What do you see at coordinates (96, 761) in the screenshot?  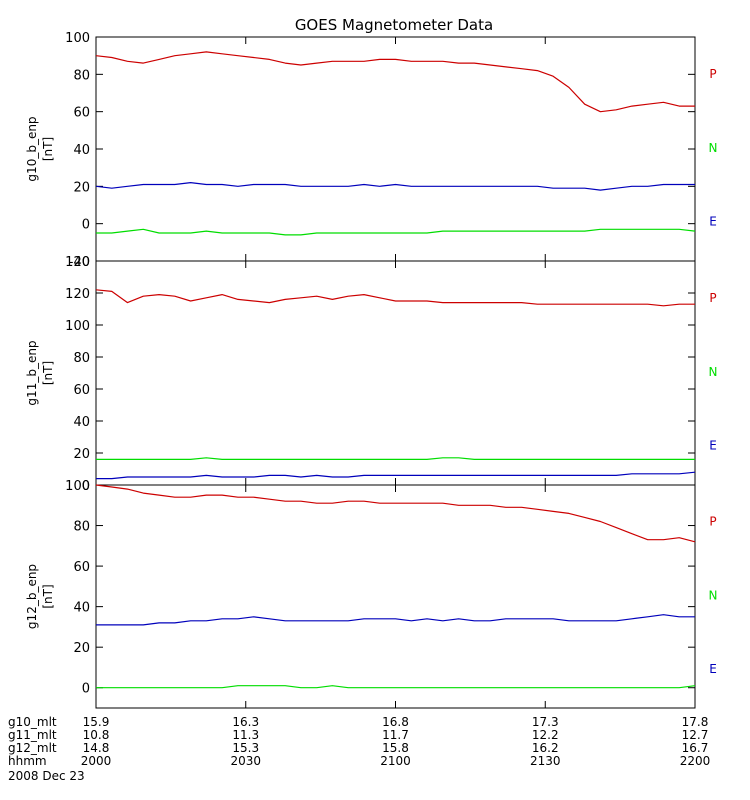 I see `mlt-value: 2000` at bounding box center [96, 761].